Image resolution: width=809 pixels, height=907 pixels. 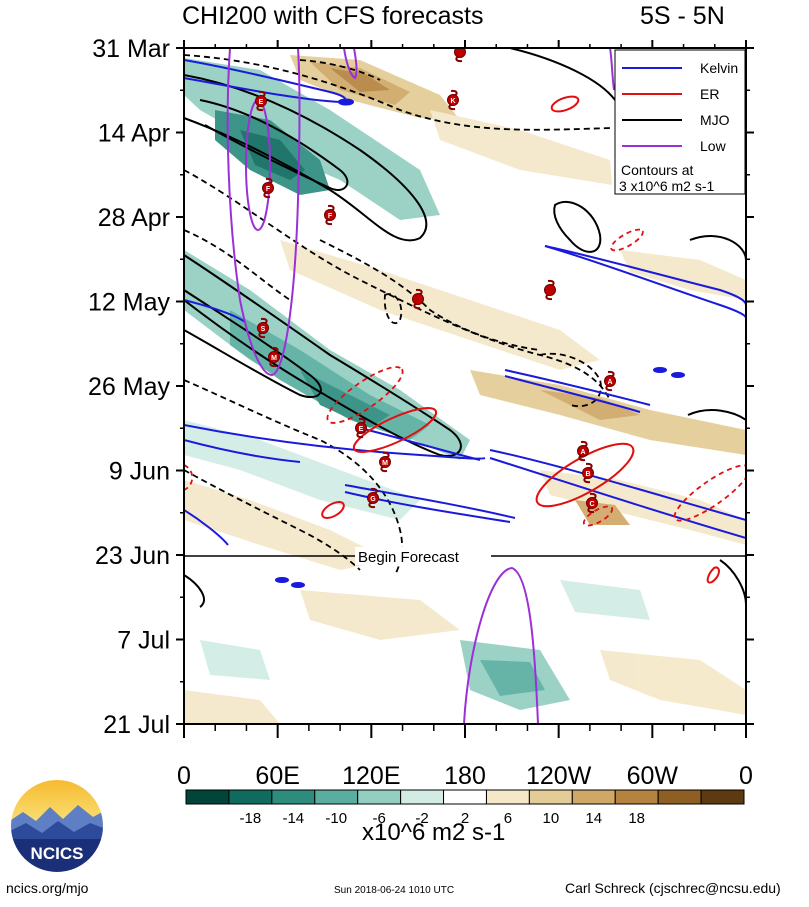 I want to click on storm-marker: G, so click(x=373, y=498).